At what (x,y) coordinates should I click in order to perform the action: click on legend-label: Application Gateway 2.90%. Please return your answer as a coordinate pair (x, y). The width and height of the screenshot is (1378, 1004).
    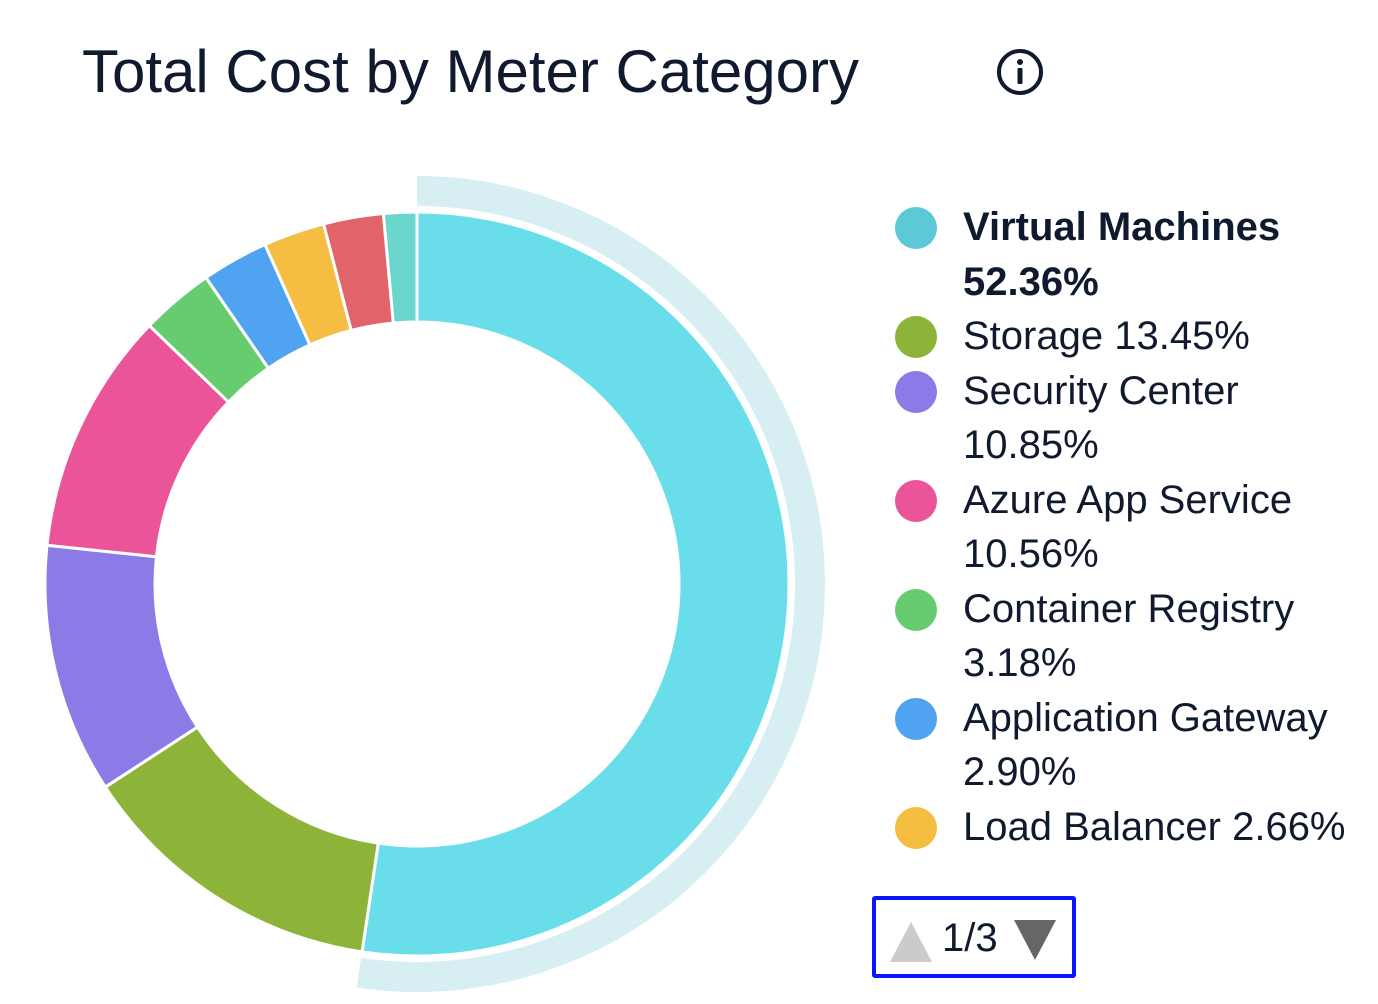
    Looking at the image, I should click on (1145, 745).